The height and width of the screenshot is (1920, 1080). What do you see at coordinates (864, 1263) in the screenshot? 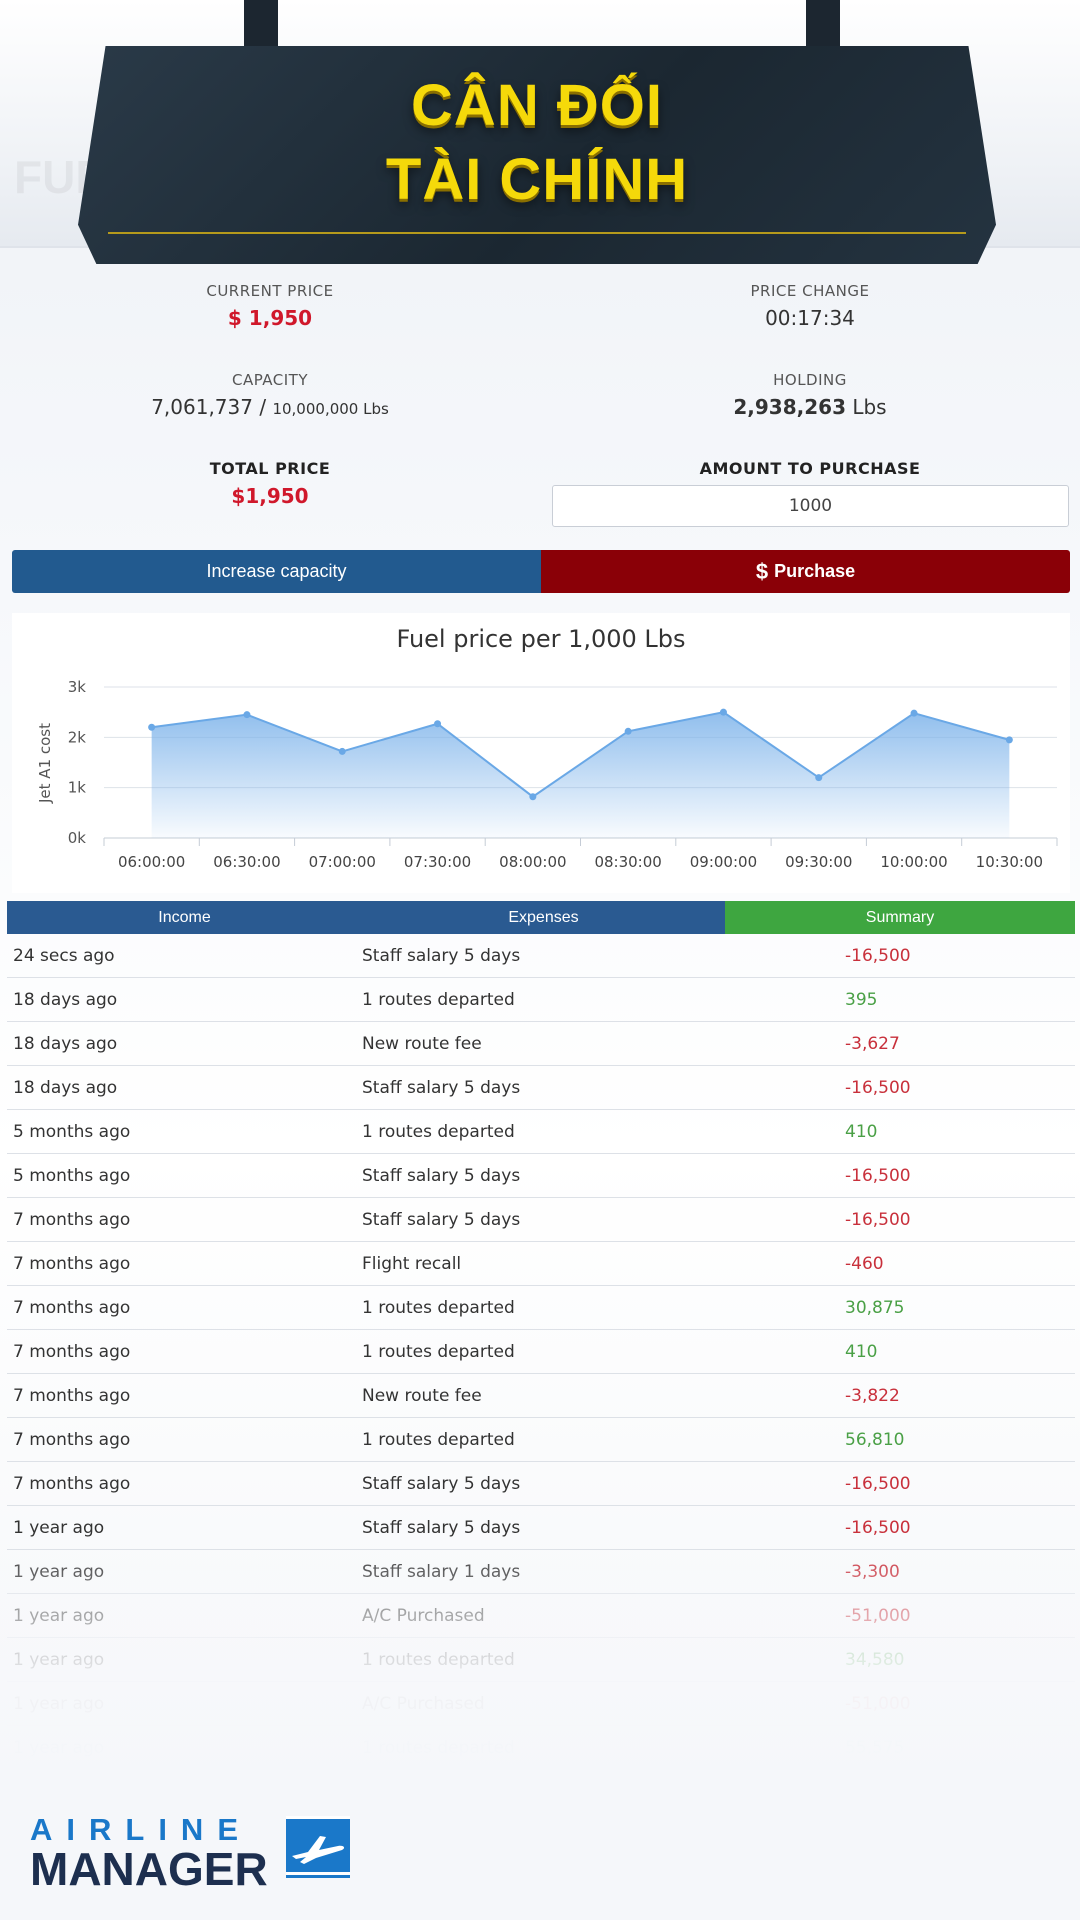
I see `row-amount: -460` at bounding box center [864, 1263].